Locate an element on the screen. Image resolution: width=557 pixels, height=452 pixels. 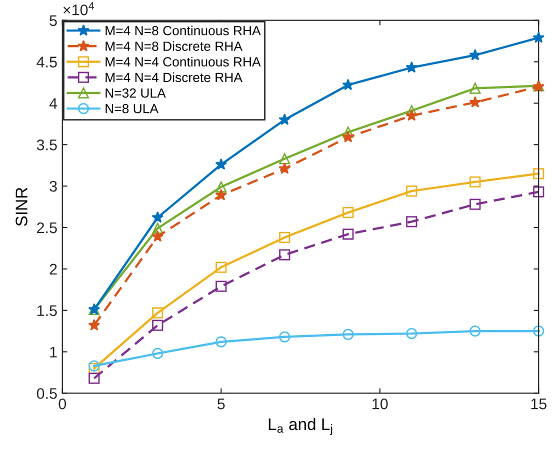
legend-label: M=4 N=4 Discrete RHA is located at coordinates (174, 77).